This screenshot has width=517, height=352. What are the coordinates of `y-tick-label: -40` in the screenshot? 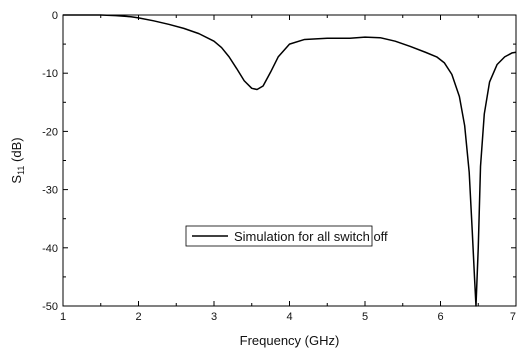 It's located at (50, 249).